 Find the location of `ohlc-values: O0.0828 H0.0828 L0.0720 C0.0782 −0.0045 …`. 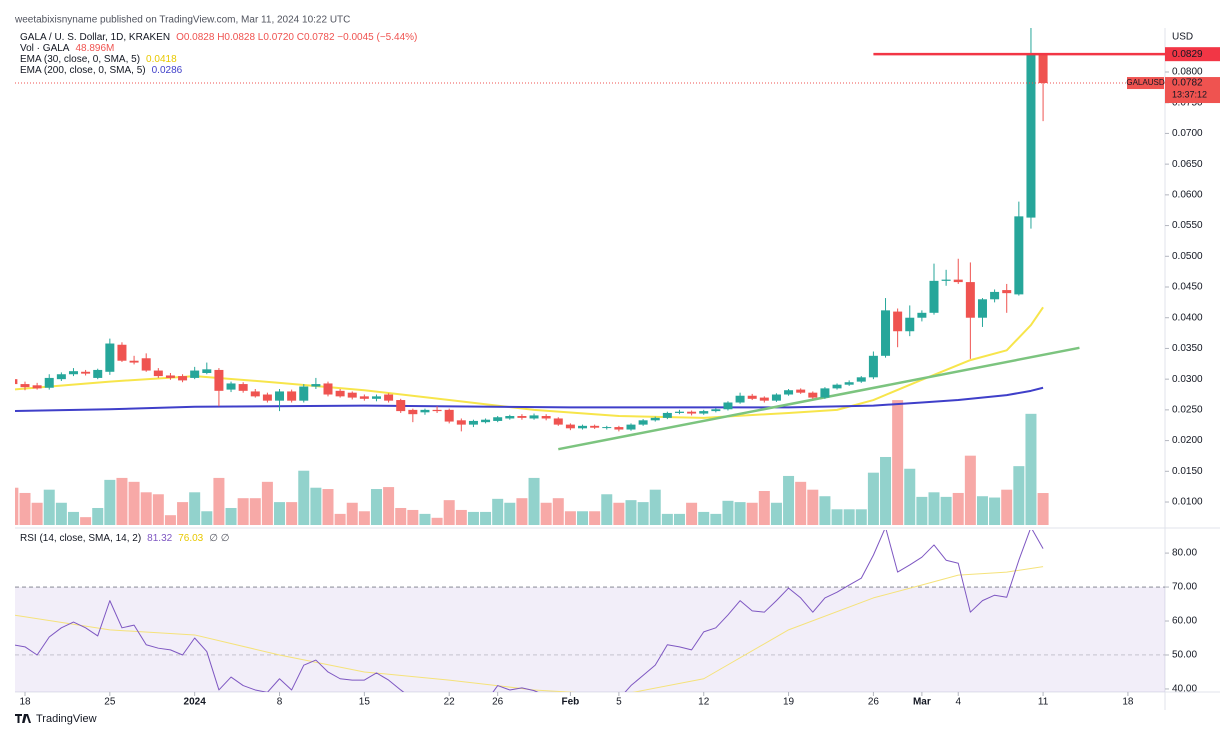

ohlc-values: O0.0828 H0.0828 L0.0720 C0.0782 −0.0045 … is located at coordinates (296, 37).